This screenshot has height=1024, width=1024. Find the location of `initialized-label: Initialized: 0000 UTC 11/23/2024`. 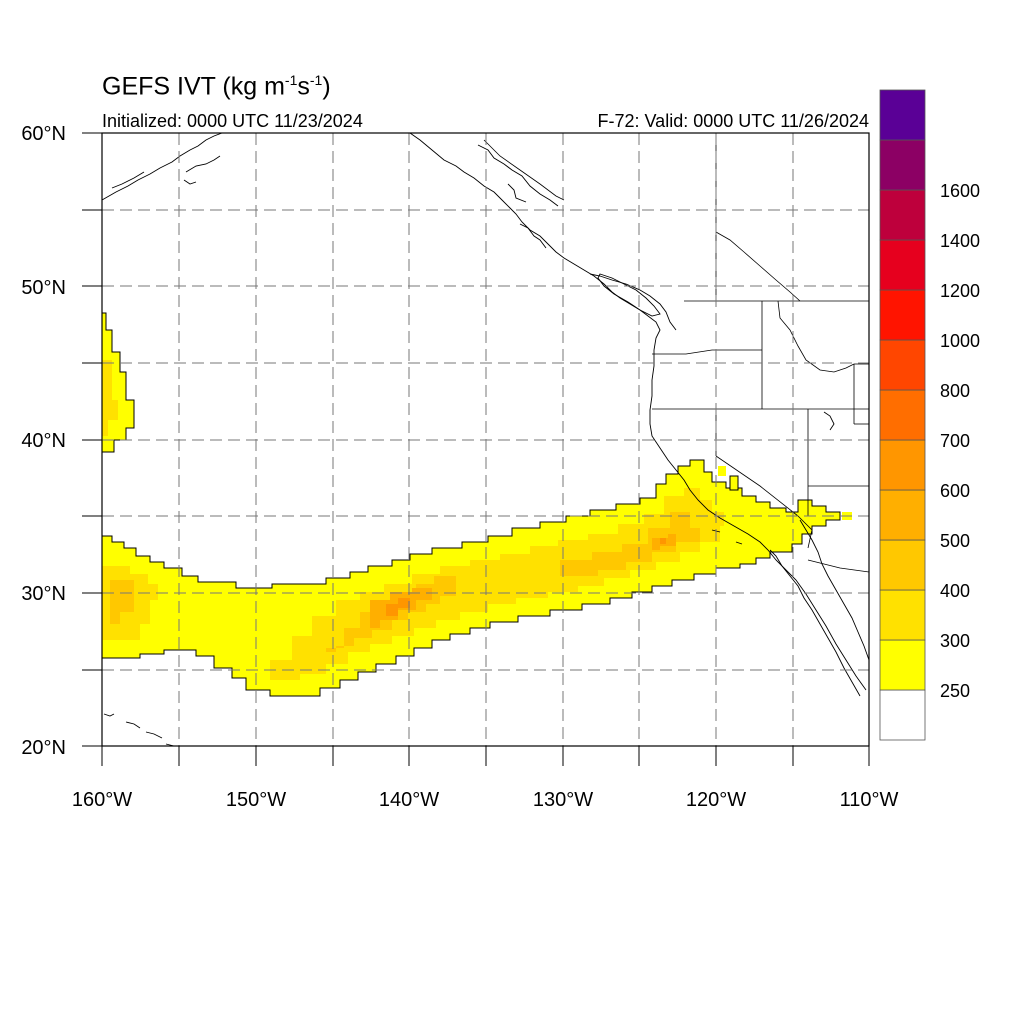

initialized-label: Initialized: 0000 UTC 11/23/2024 is located at coordinates (232, 121).